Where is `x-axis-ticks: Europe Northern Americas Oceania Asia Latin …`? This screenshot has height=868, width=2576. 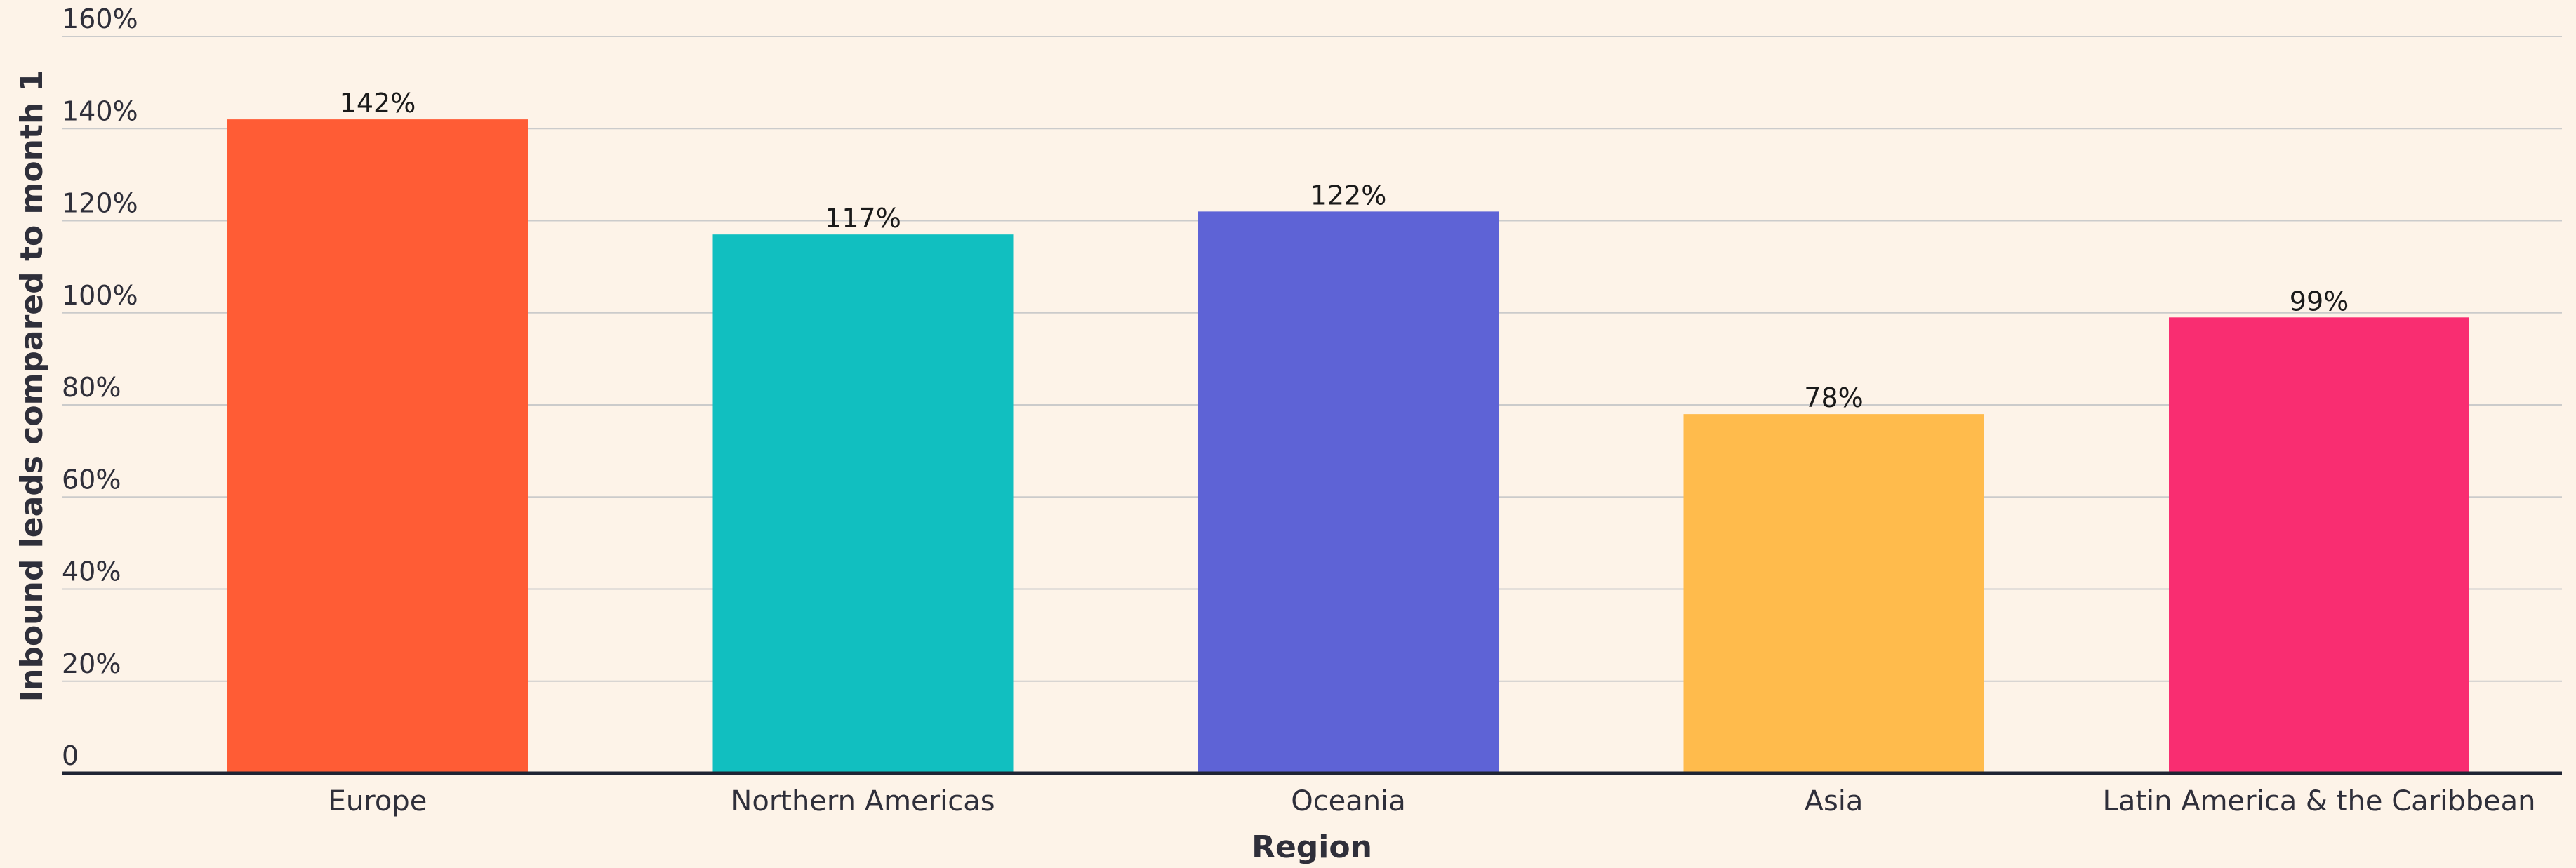 x-axis-ticks: Europe Northern Americas Oceania Asia Latin … is located at coordinates (1432, 801).